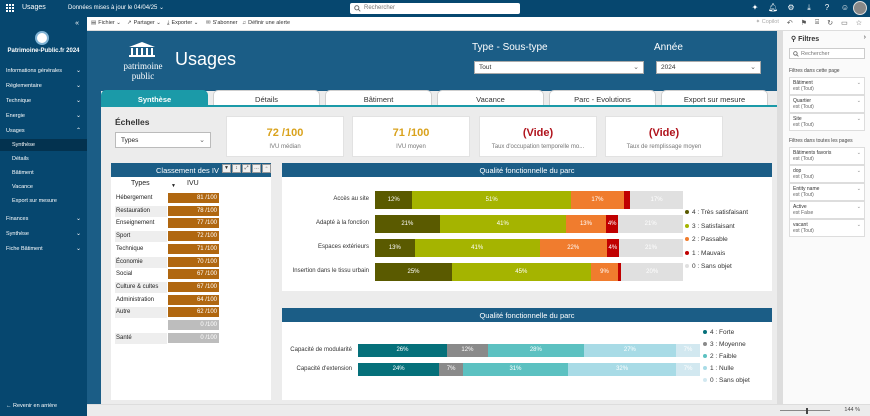  I want to click on export-menu: ⤓ Exporter ⌄, so click(183, 23).